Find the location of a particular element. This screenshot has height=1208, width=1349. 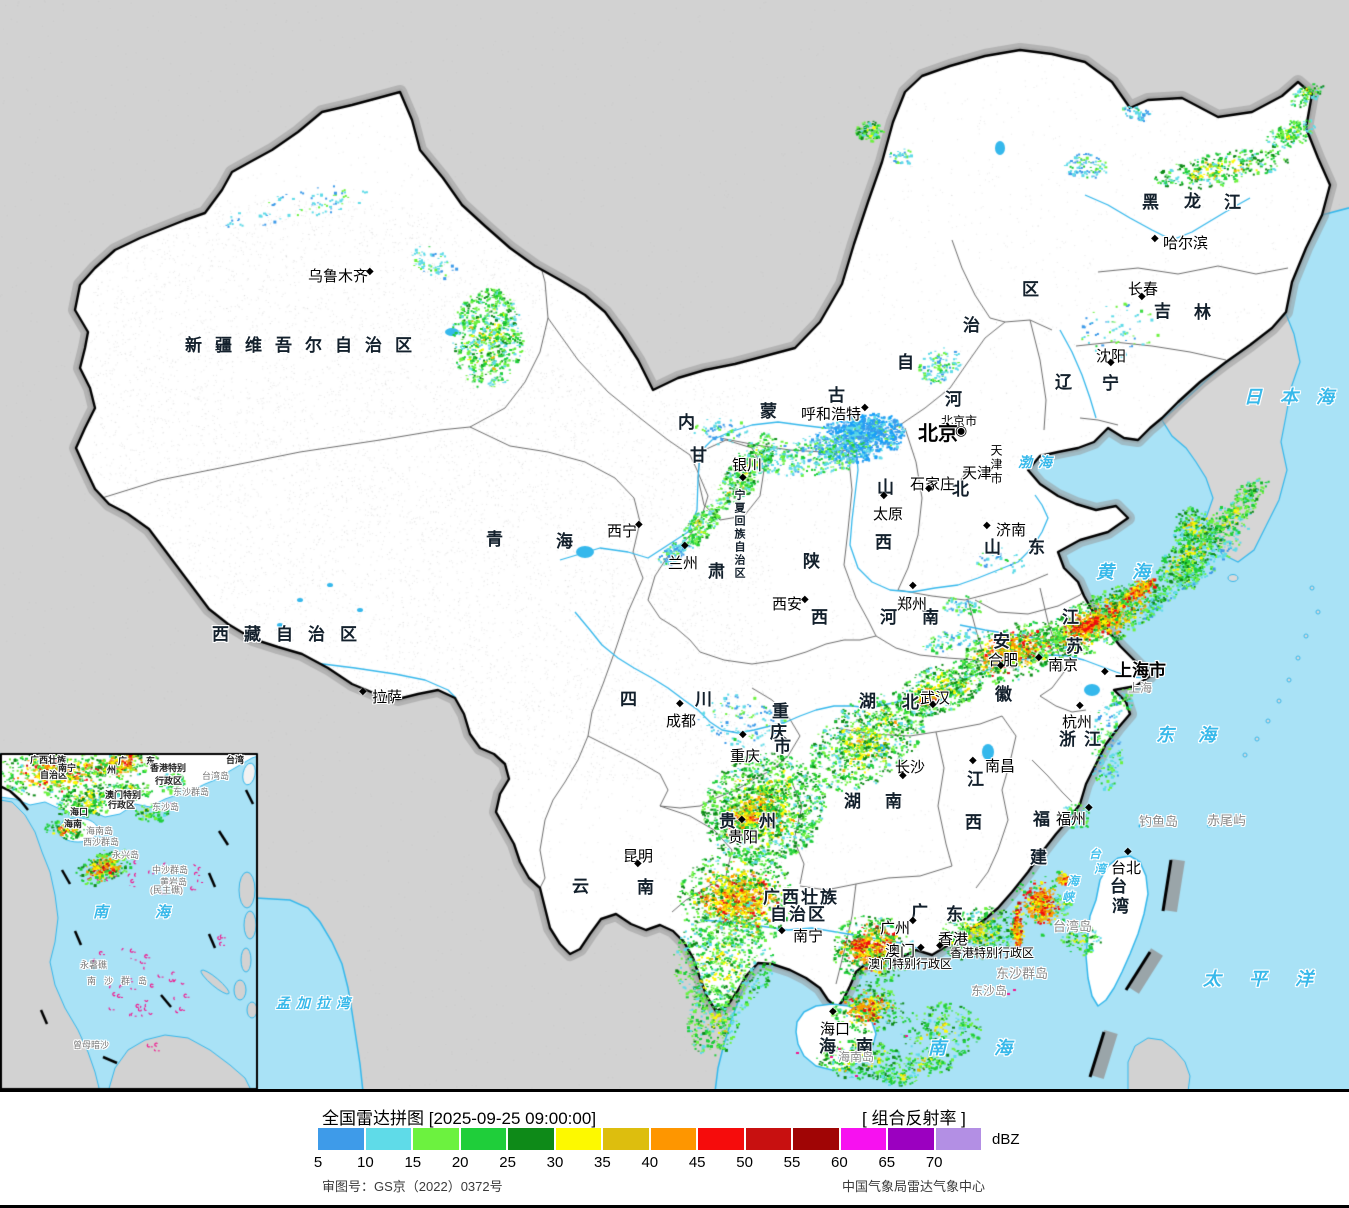

agency-credit: 中国气象局雷达气象中心 is located at coordinates (913, 1186).